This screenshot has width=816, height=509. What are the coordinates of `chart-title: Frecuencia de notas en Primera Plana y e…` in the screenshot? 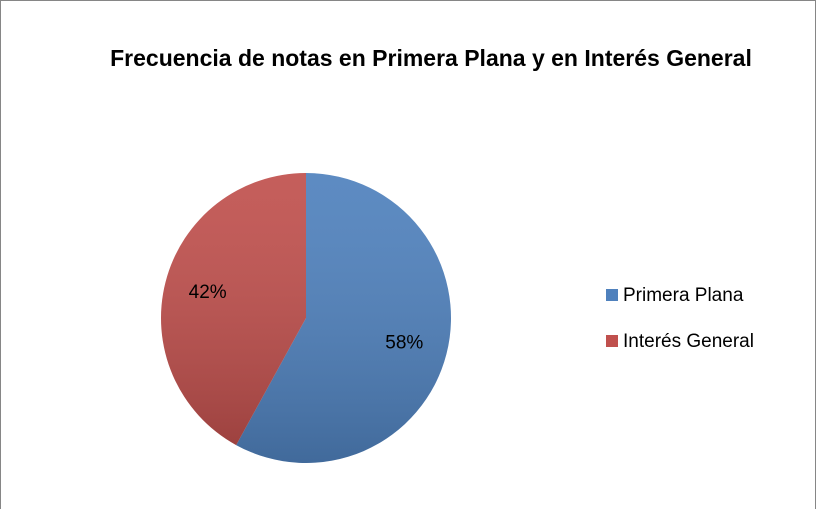 It's located at (431, 58).